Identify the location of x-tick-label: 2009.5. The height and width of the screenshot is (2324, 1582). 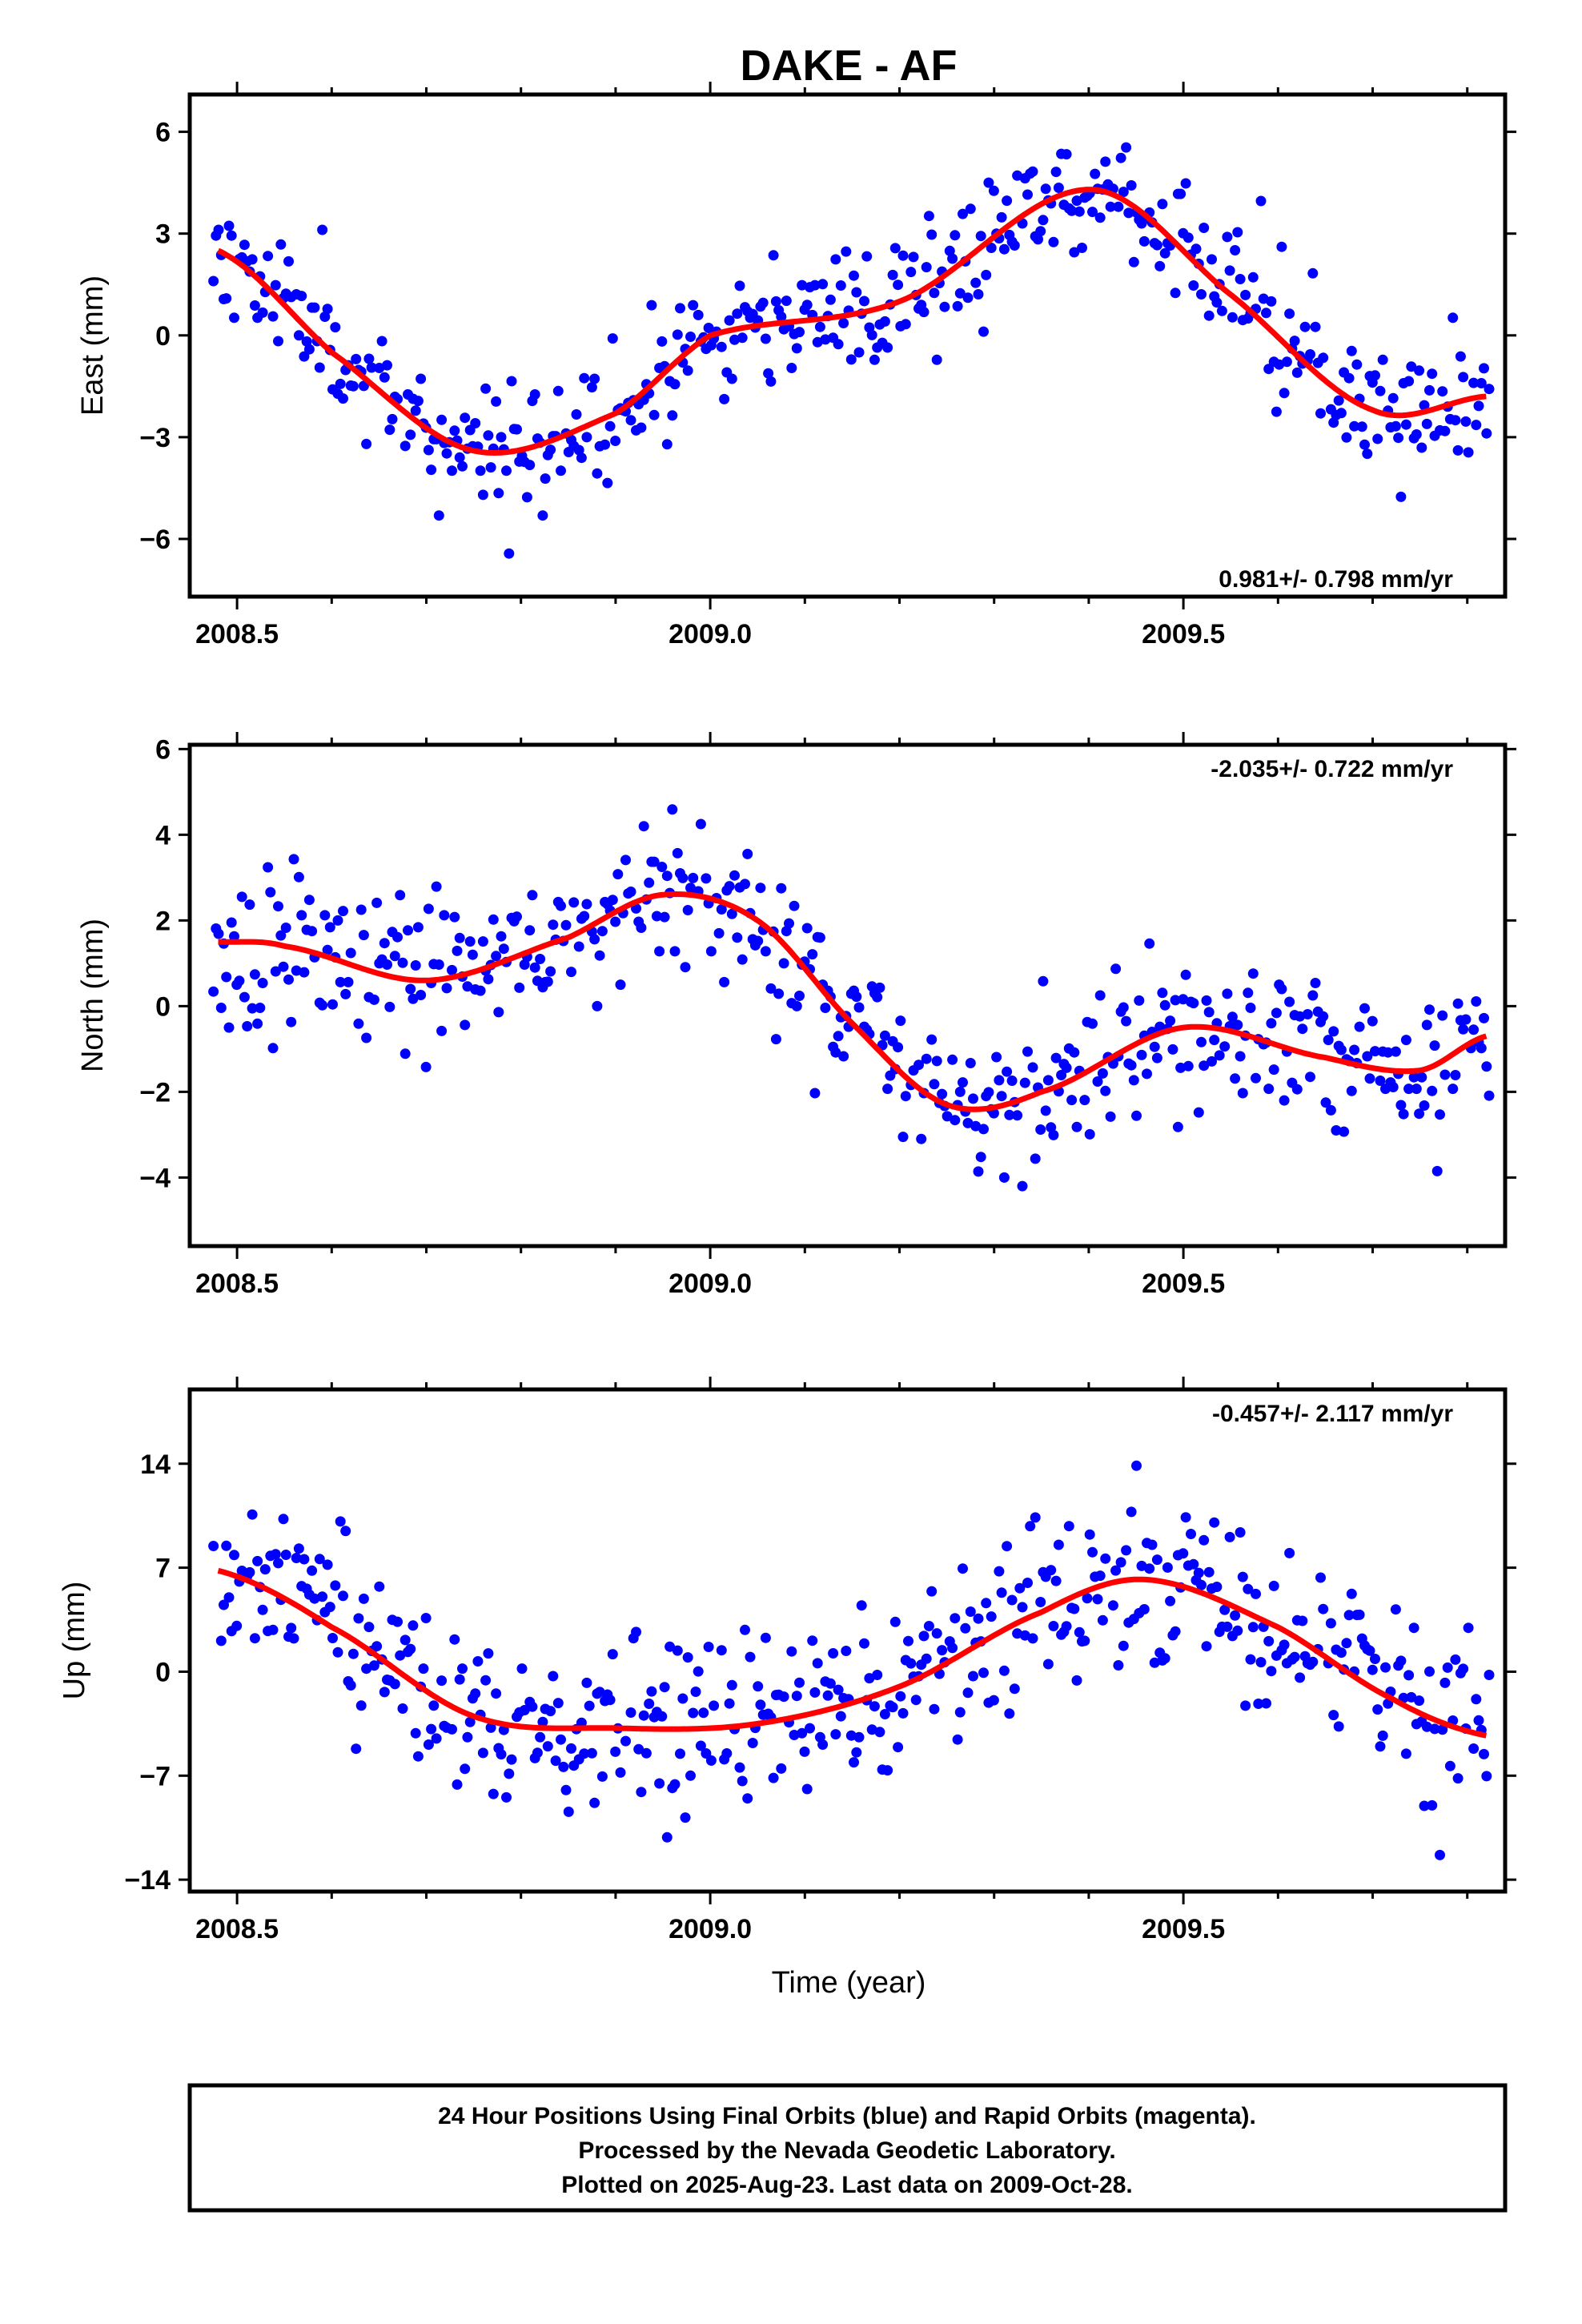
(1183, 634).